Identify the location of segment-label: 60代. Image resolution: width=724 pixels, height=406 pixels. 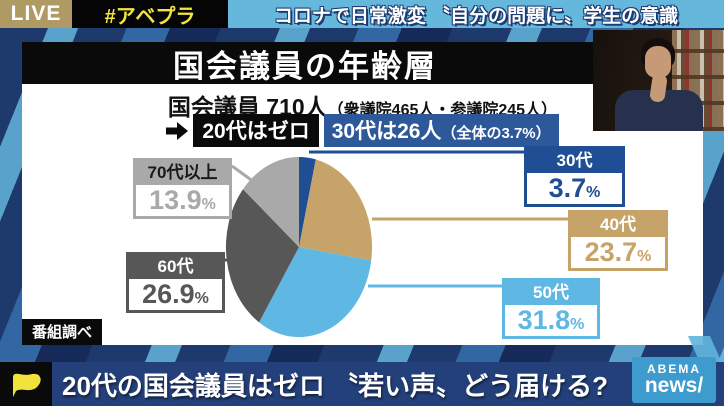
(175, 267).